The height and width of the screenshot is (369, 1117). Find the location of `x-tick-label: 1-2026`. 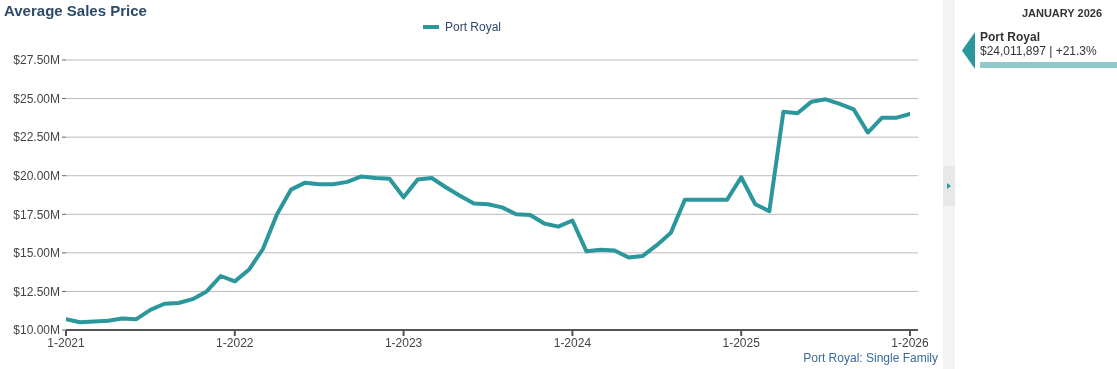

x-tick-label: 1-2026 is located at coordinates (910, 342).